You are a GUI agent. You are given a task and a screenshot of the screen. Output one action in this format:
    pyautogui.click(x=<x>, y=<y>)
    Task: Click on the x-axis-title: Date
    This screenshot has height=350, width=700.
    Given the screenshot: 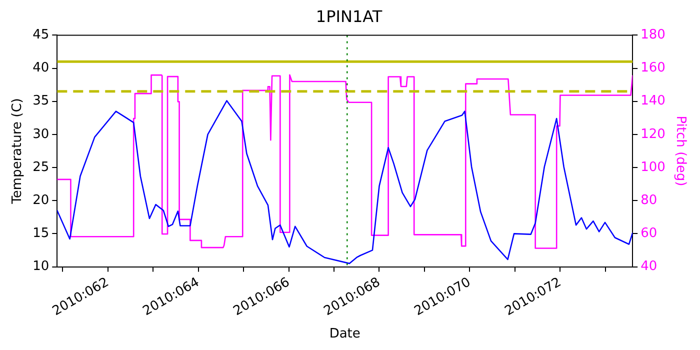 What is the action you would take?
    pyautogui.click(x=344, y=334)
    